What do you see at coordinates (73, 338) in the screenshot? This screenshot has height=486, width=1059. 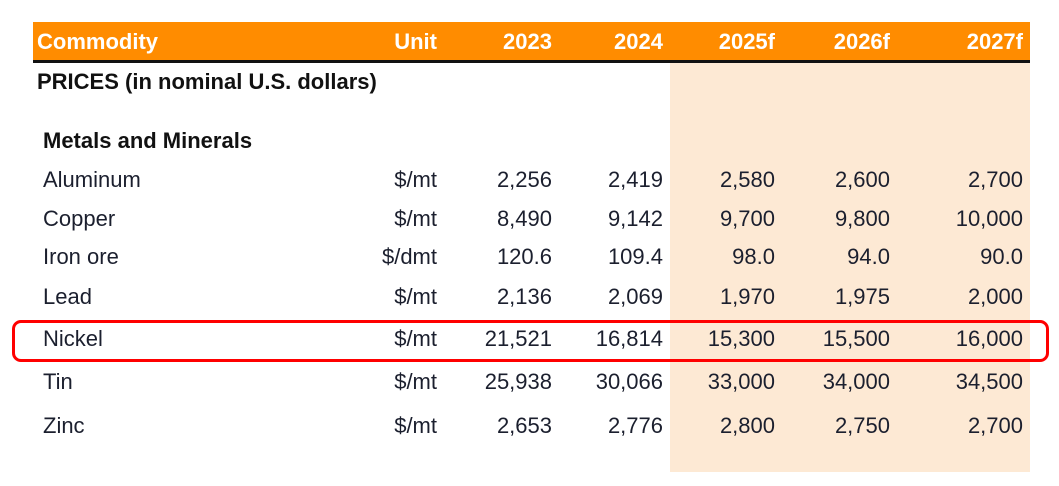 I see `commodity-name: Nickel` at bounding box center [73, 338].